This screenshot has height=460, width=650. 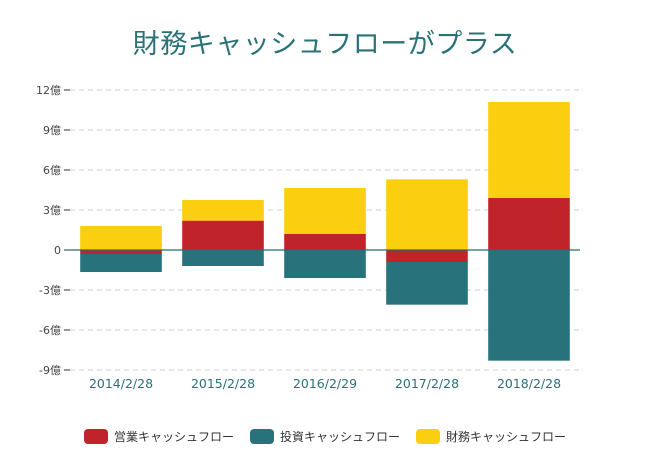 What do you see at coordinates (52, 210) in the screenshot?
I see `y-tick-label: 3億` at bounding box center [52, 210].